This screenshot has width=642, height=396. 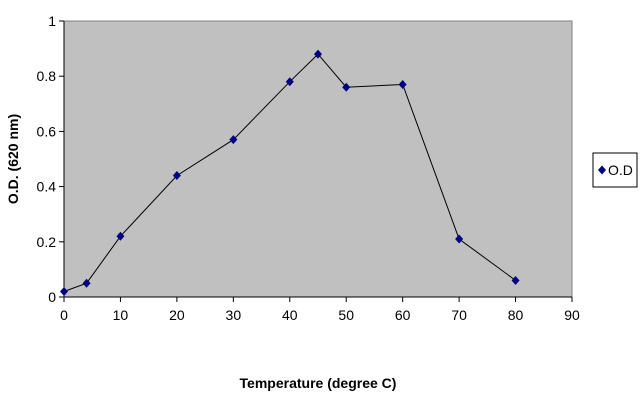 What do you see at coordinates (602, 170) in the screenshot?
I see `legend-marker-diamond` at bounding box center [602, 170].